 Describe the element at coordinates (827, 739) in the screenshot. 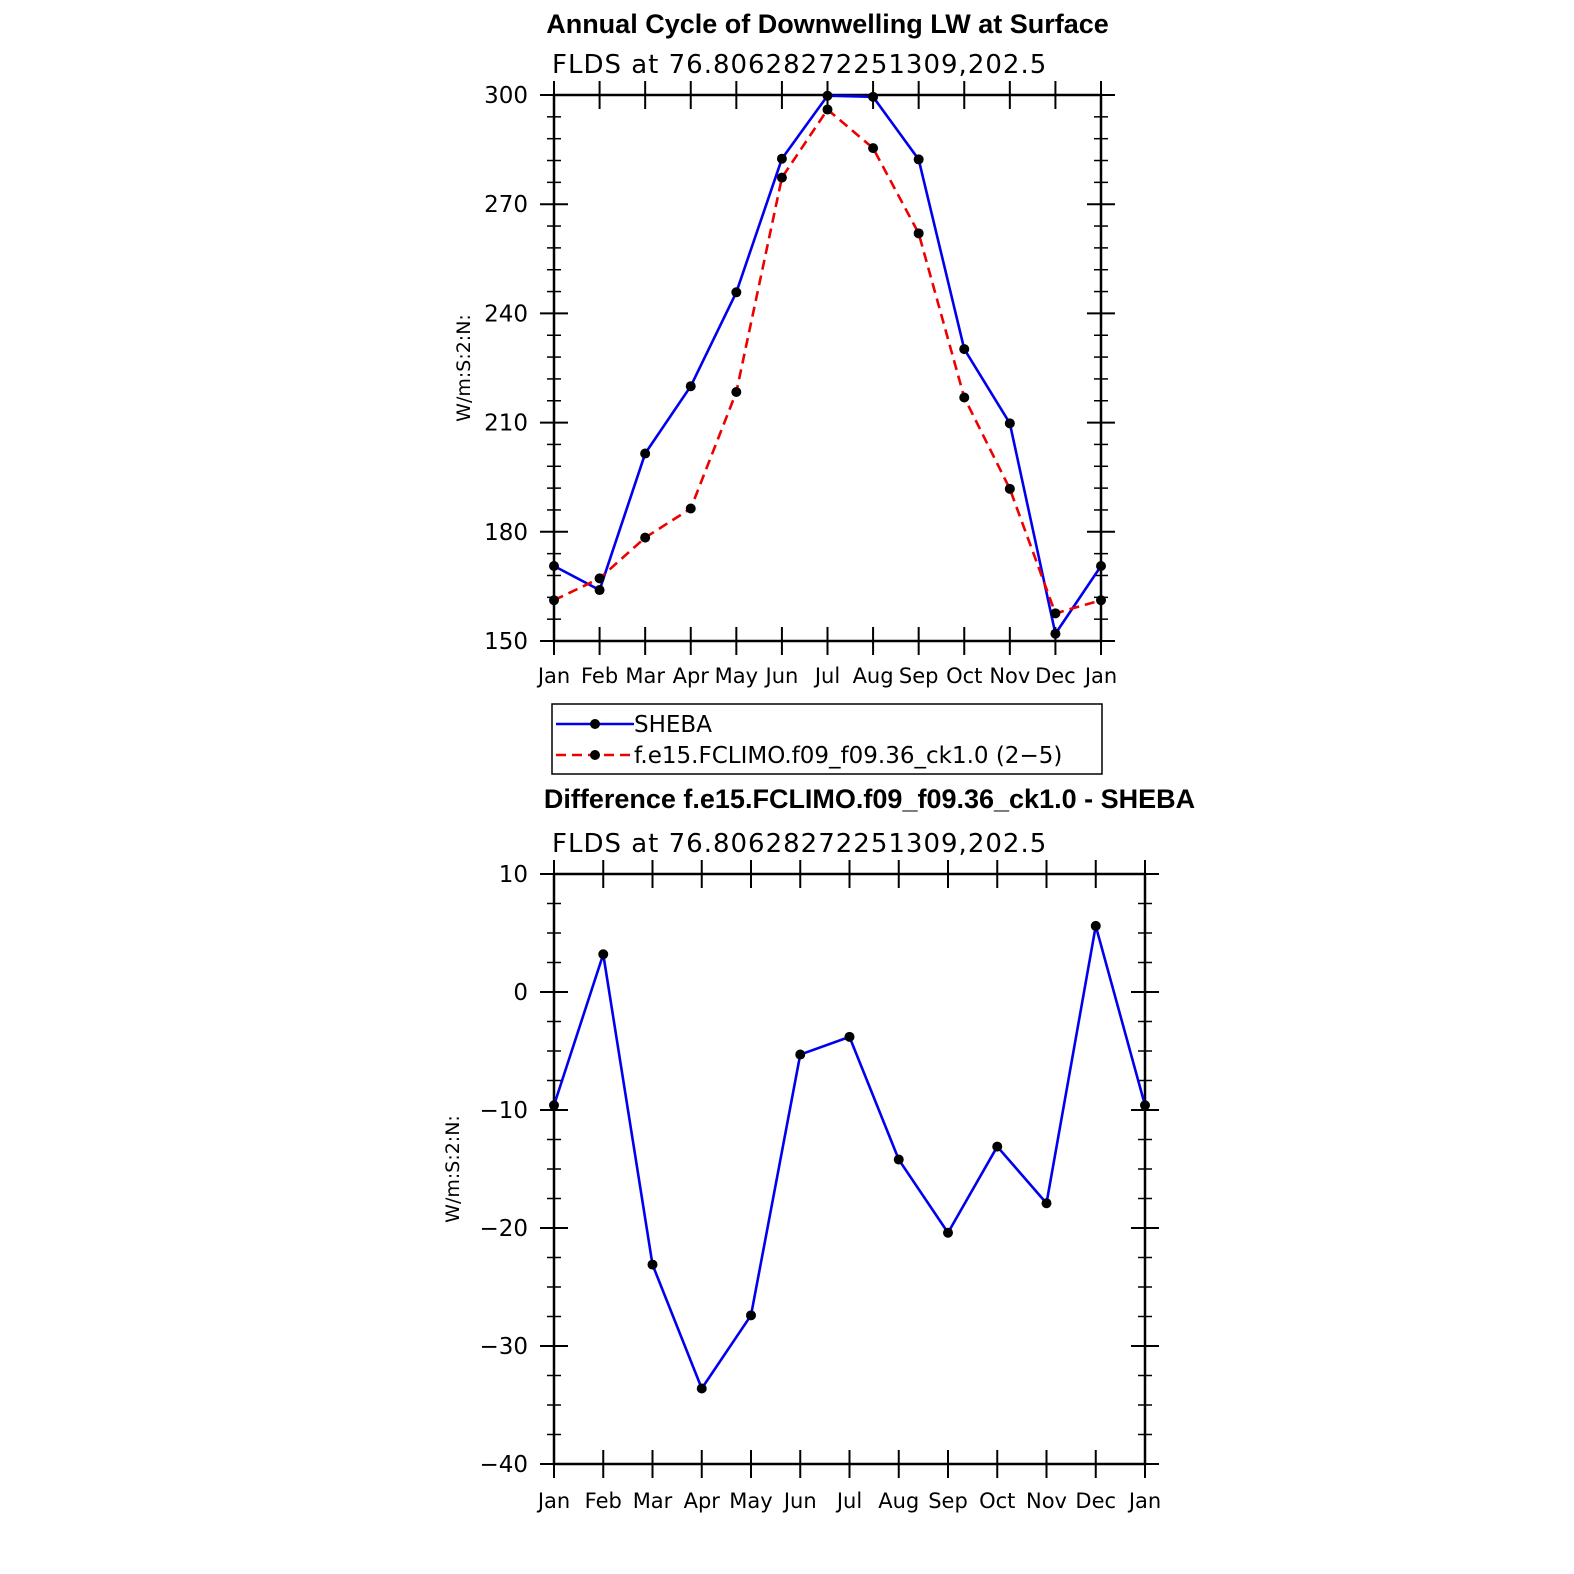

I see `legend-box` at that location.